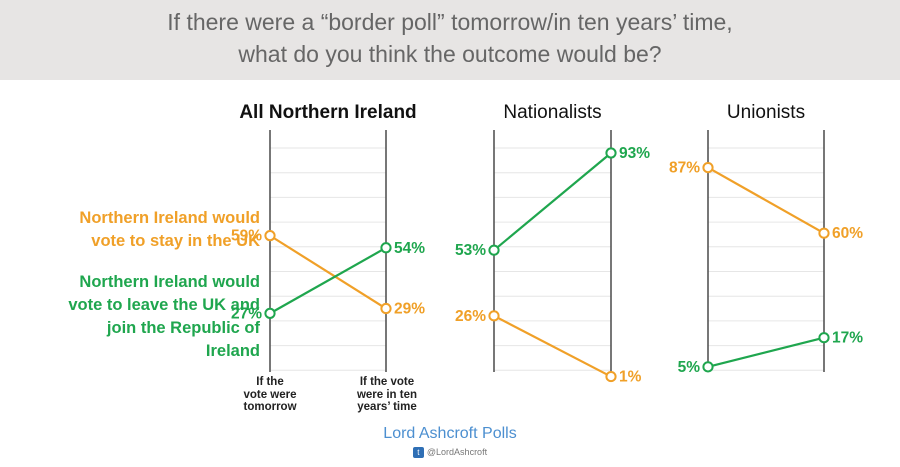  What do you see at coordinates (169, 282) in the screenshot?
I see `legend-leave-line-1: Northern Ireland would` at bounding box center [169, 282].